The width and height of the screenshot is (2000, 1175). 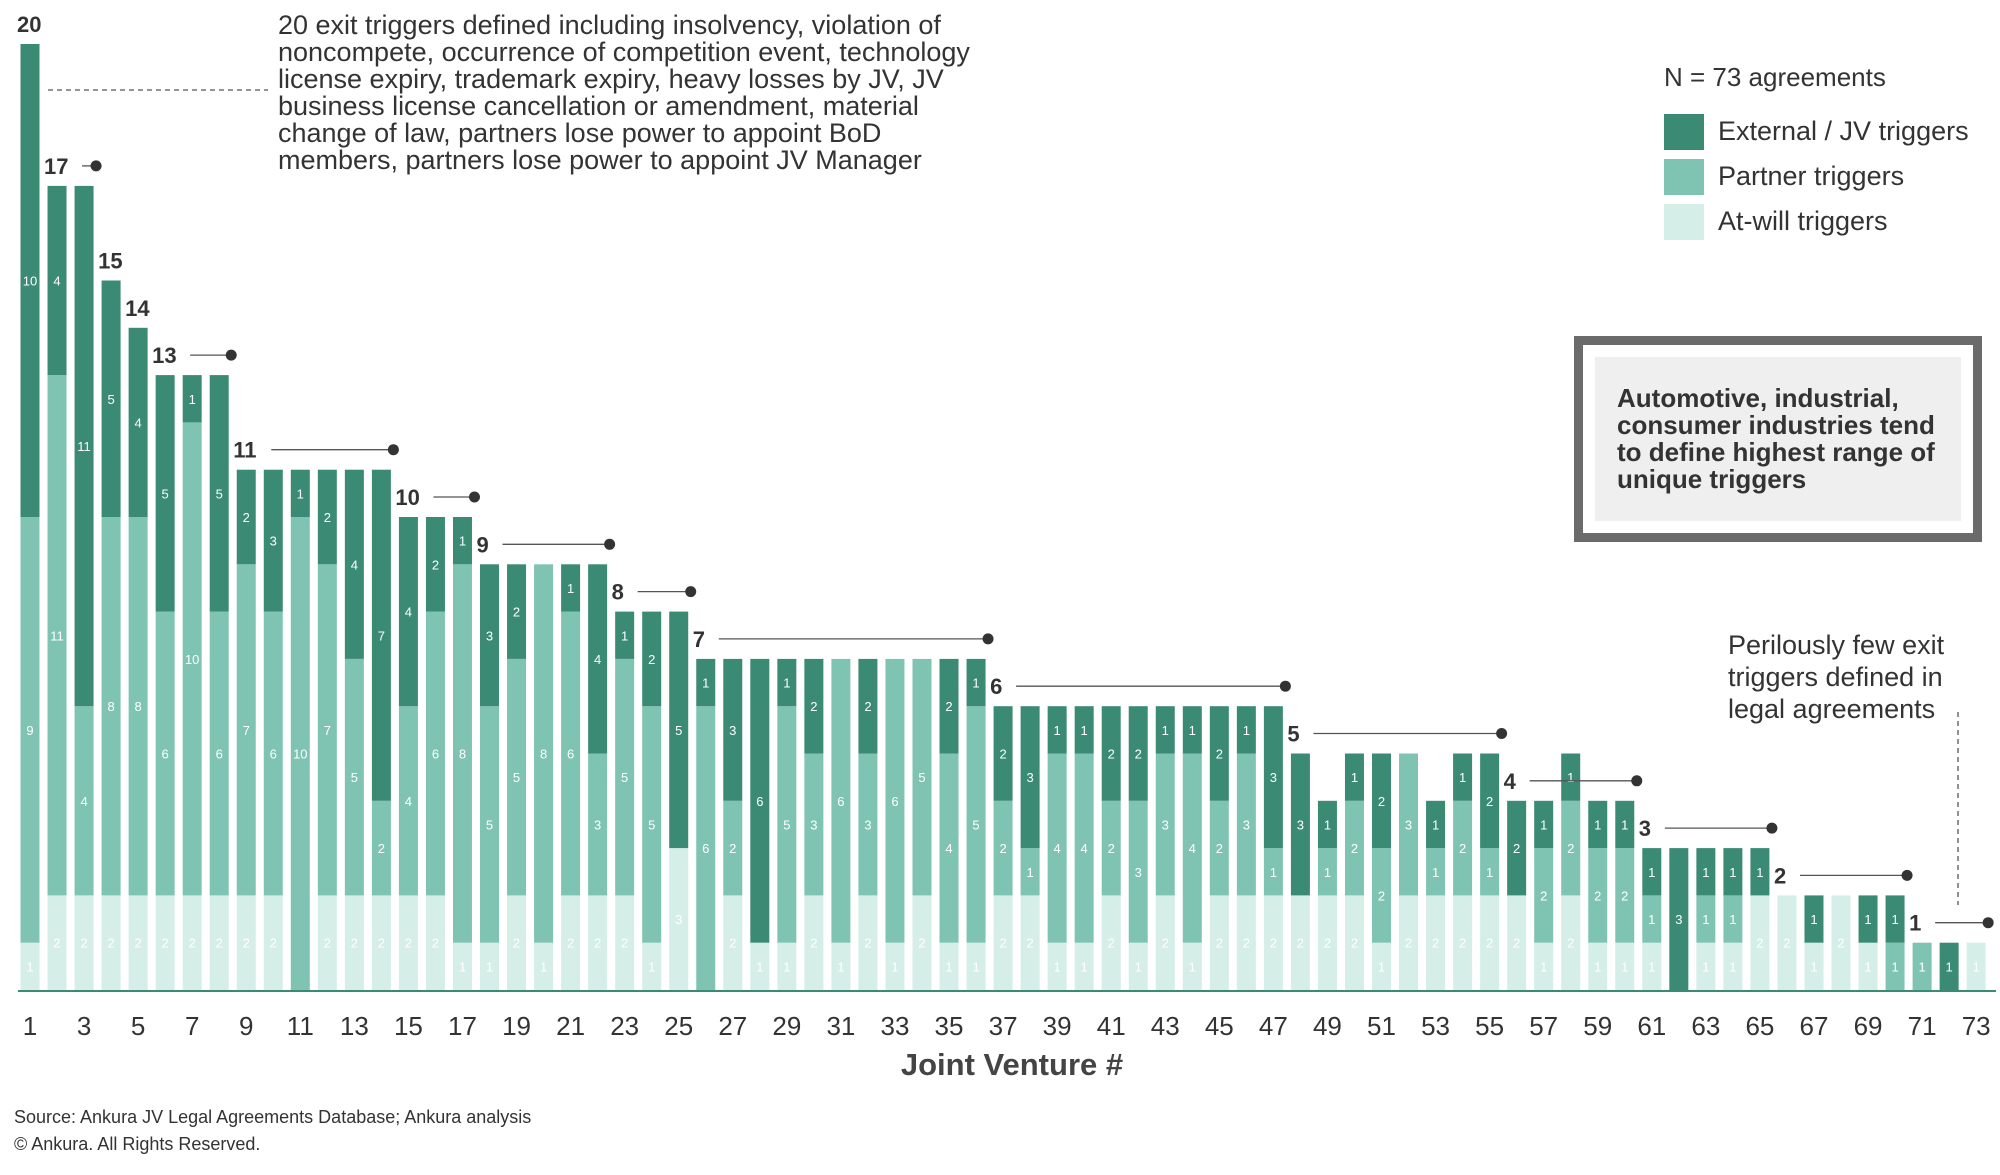 What do you see at coordinates (1489, 943) in the screenshot?
I see `segment-label-atwill-55: 2` at bounding box center [1489, 943].